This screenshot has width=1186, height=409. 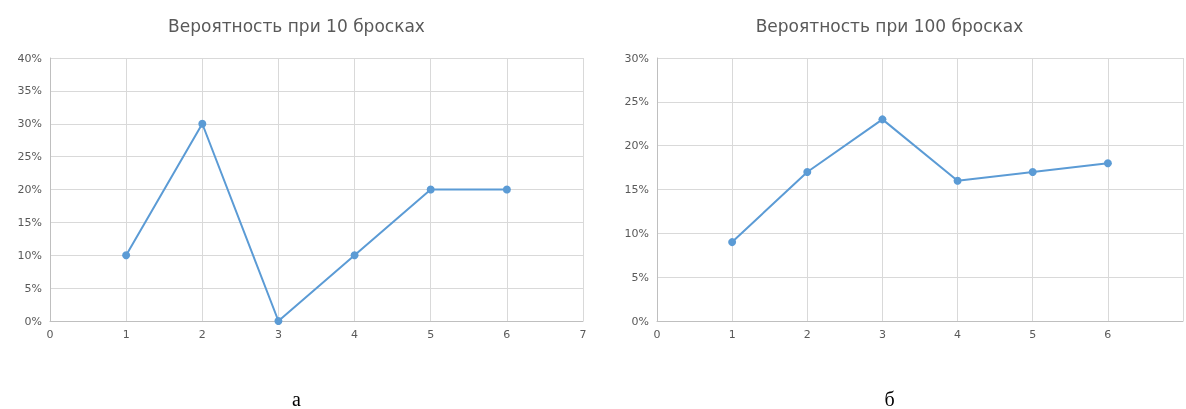 What do you see at coordinates (29, 91) in the screenshot?
I see `y-tick-label: 35%` at bounding box center [29, 91].